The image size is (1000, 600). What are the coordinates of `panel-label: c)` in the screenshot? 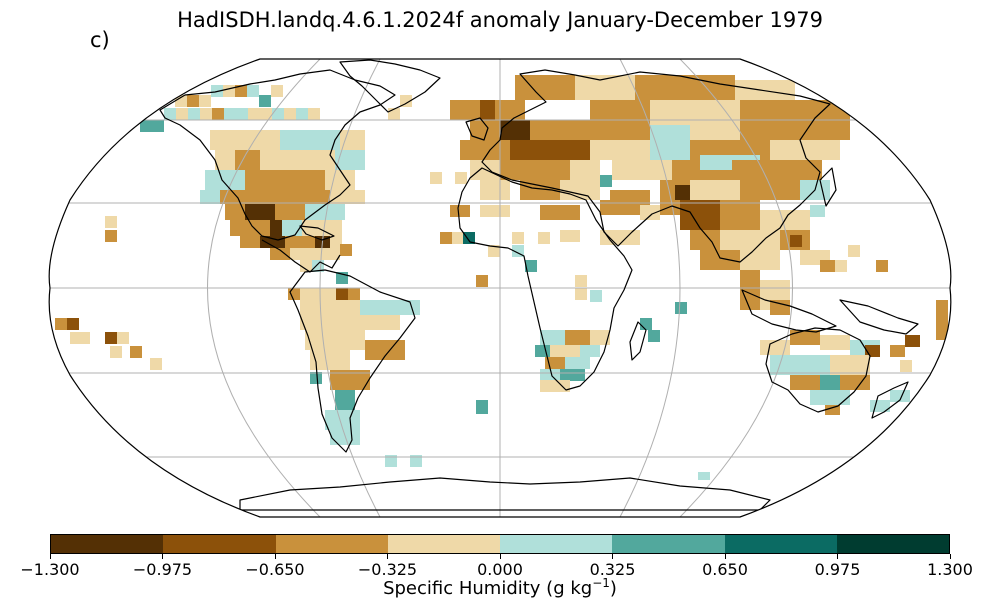 It's located at (100, 40).